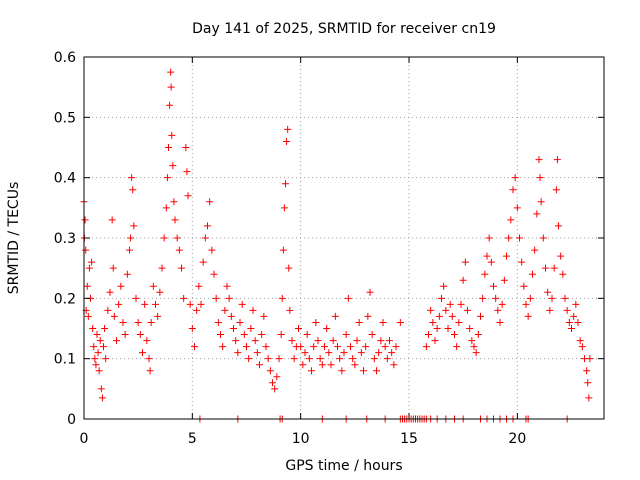  What do you see at coordinates (409, 439) in the screenshot?
I see `x-tick-label: 15` at bounding box center [409, 439].